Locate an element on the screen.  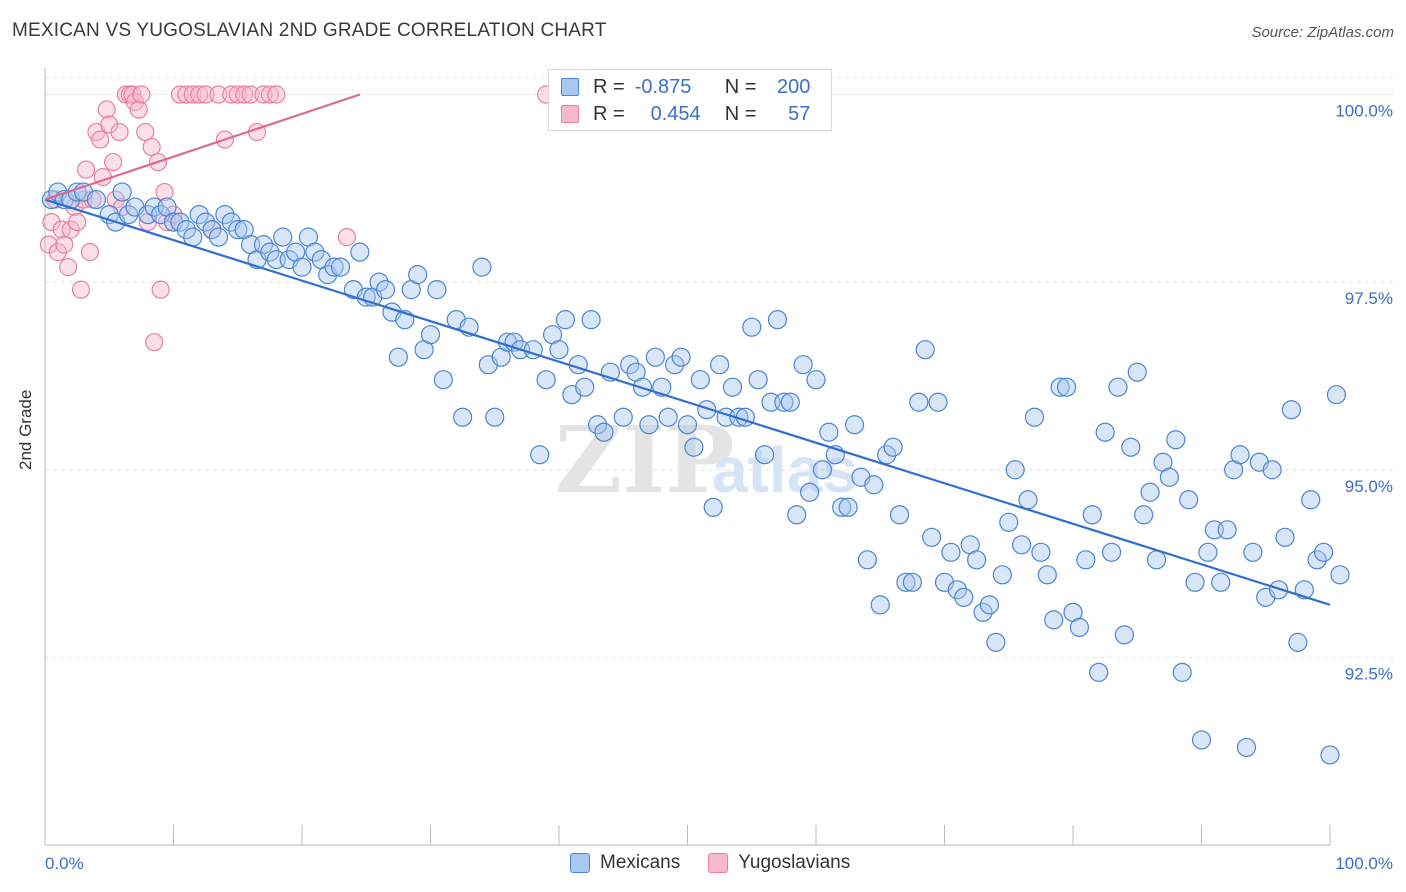
y-tick-label: 95.0% is located at coordinates (1369, 486).